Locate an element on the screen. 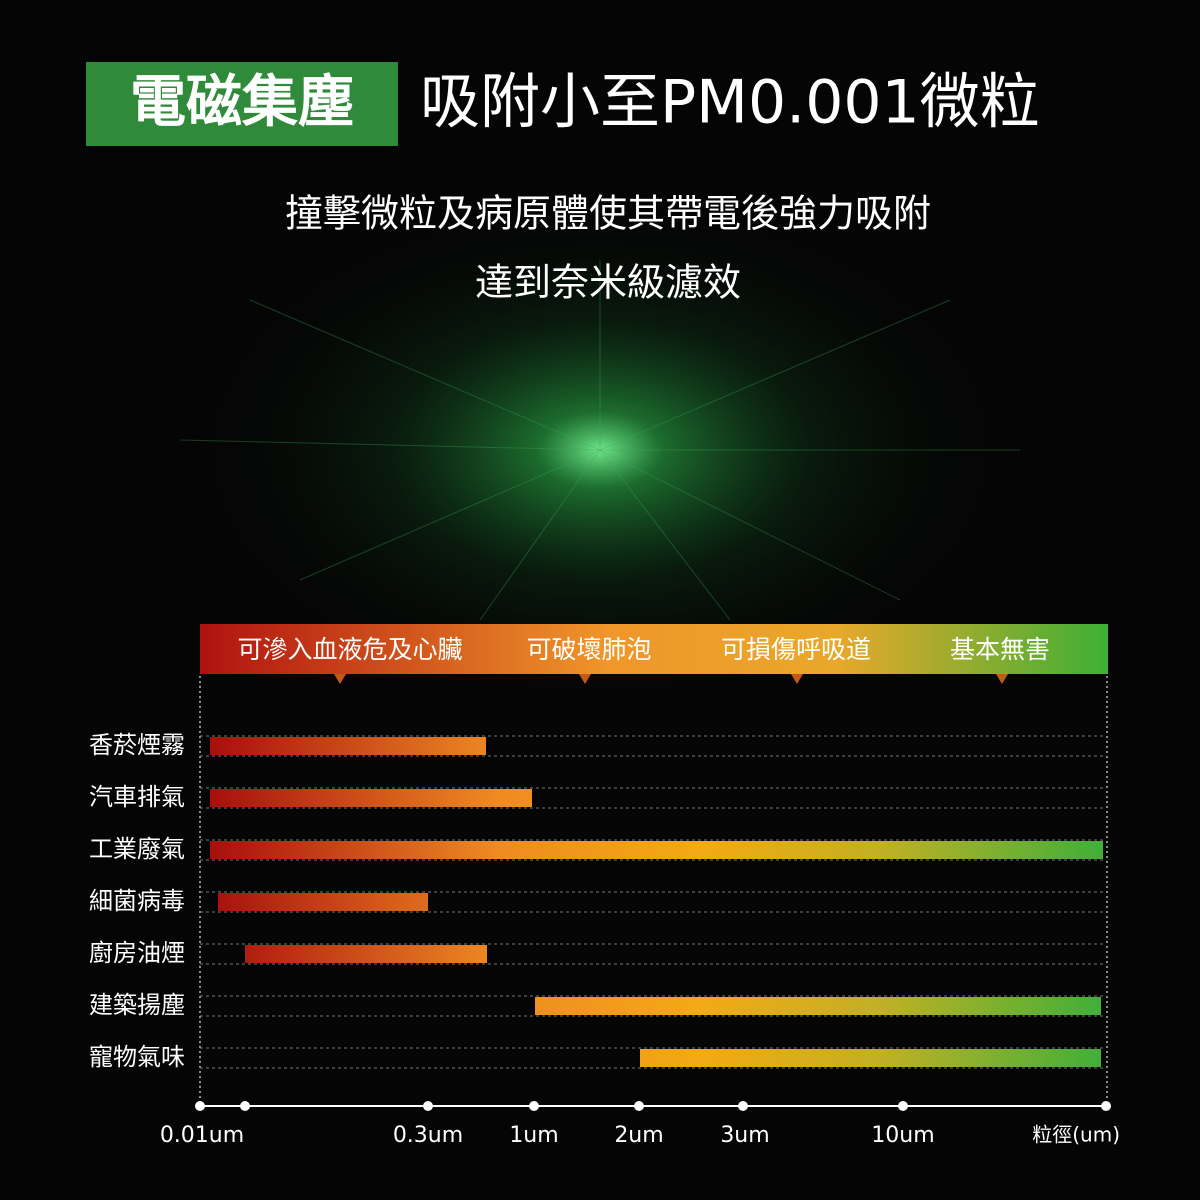 The height and width of the screenshot is (1200, 1200). axis-tick-label: 10um is located at coordinates (902, 1135).